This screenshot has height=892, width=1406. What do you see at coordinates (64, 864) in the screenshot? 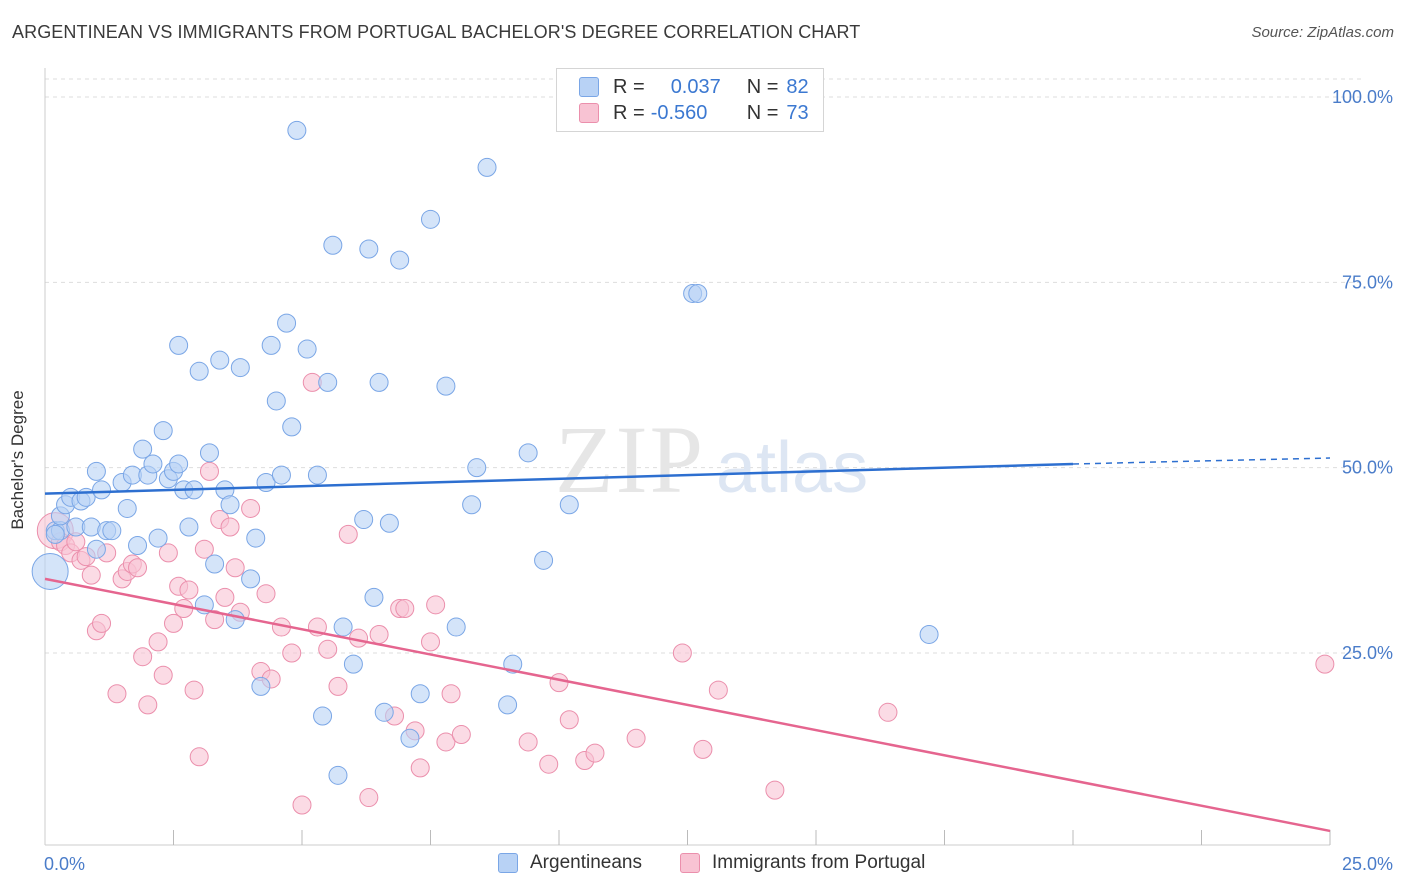
I see `x-tick-label: 0.0%` at bounding box center [64, 864].